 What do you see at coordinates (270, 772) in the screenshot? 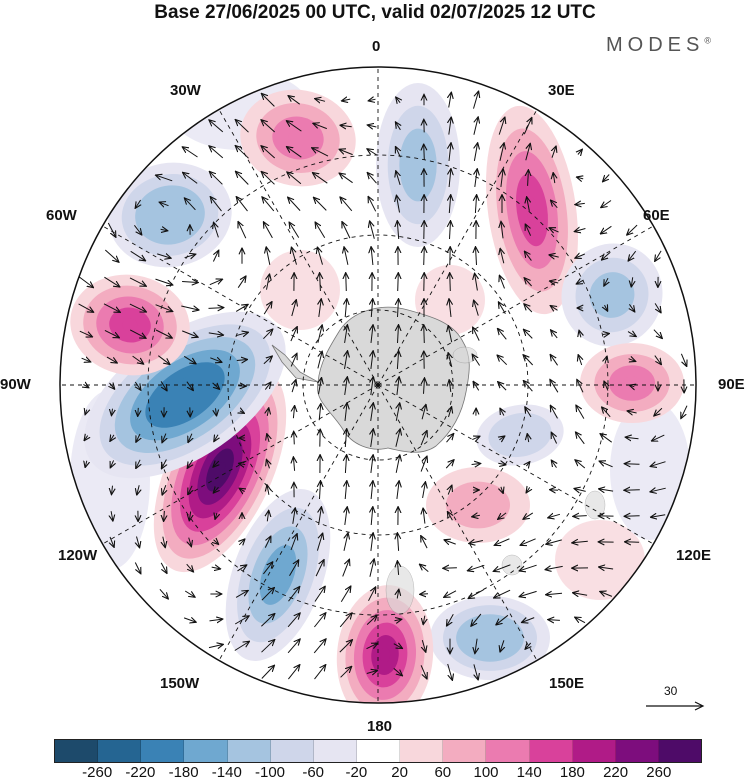
I see `colorbar-tick-label: -100` at bounding box center [270, 772].